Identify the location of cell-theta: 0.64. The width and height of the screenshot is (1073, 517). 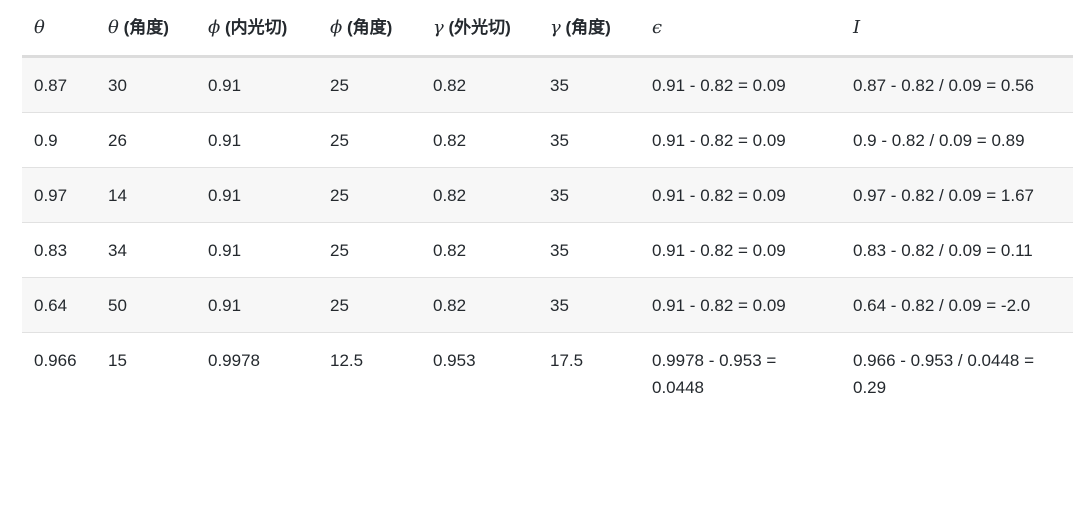
(59, 305).